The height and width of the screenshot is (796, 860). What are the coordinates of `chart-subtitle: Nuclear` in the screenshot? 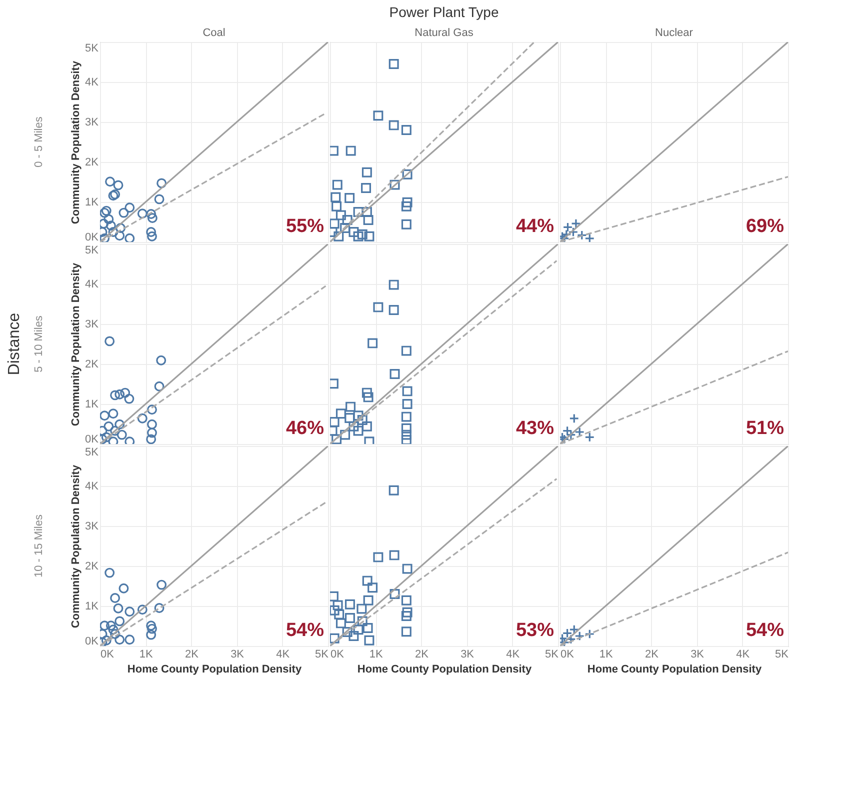 It's located at (674, 33).